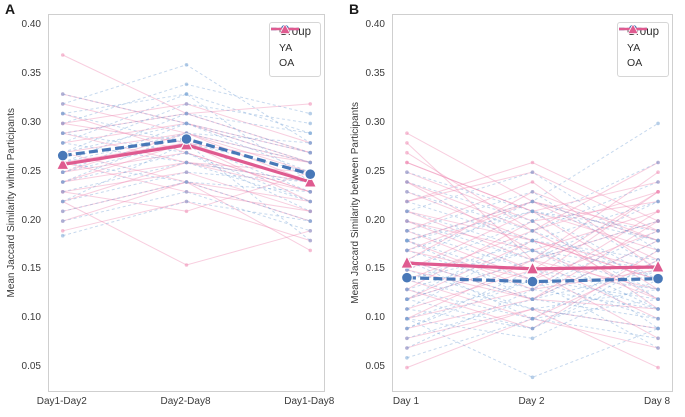  What do you see at coordinates (635, 62) in the screenshot?
I see `legend-label-oa-b: OA` at bounding box center [635, 62].